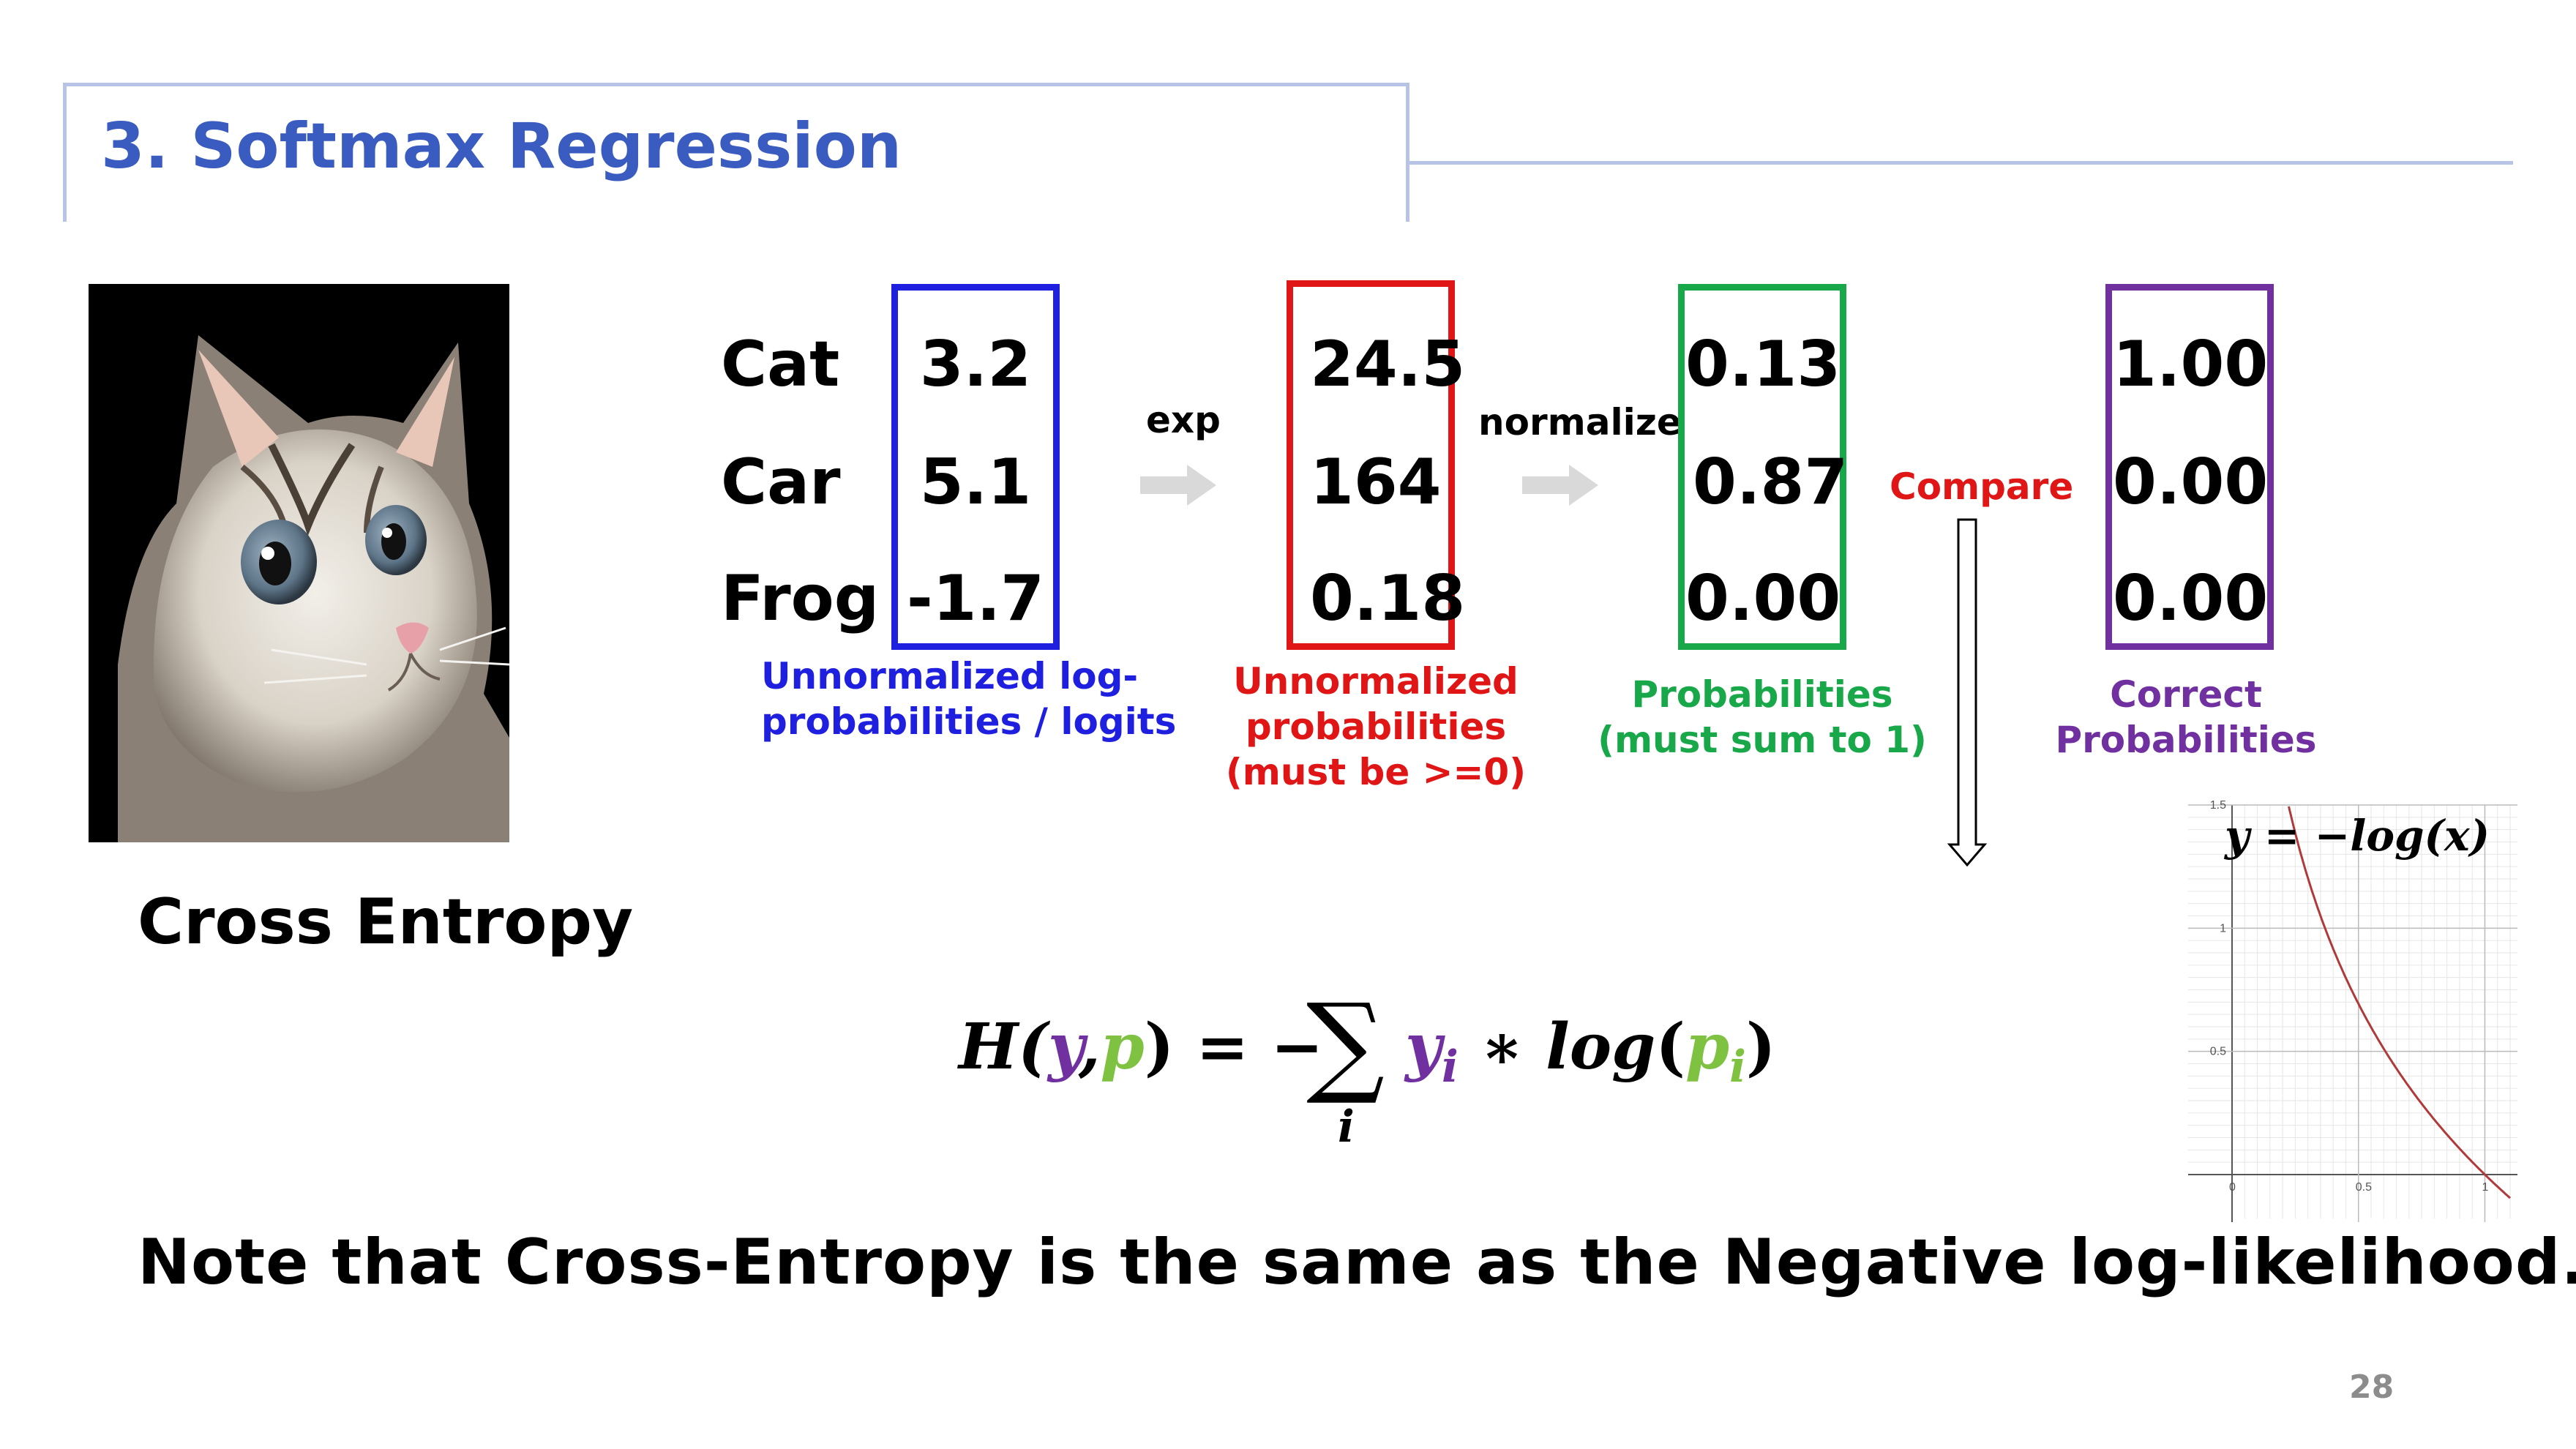  I want to click on normalize-arrow-icon, so click(1560, 485).